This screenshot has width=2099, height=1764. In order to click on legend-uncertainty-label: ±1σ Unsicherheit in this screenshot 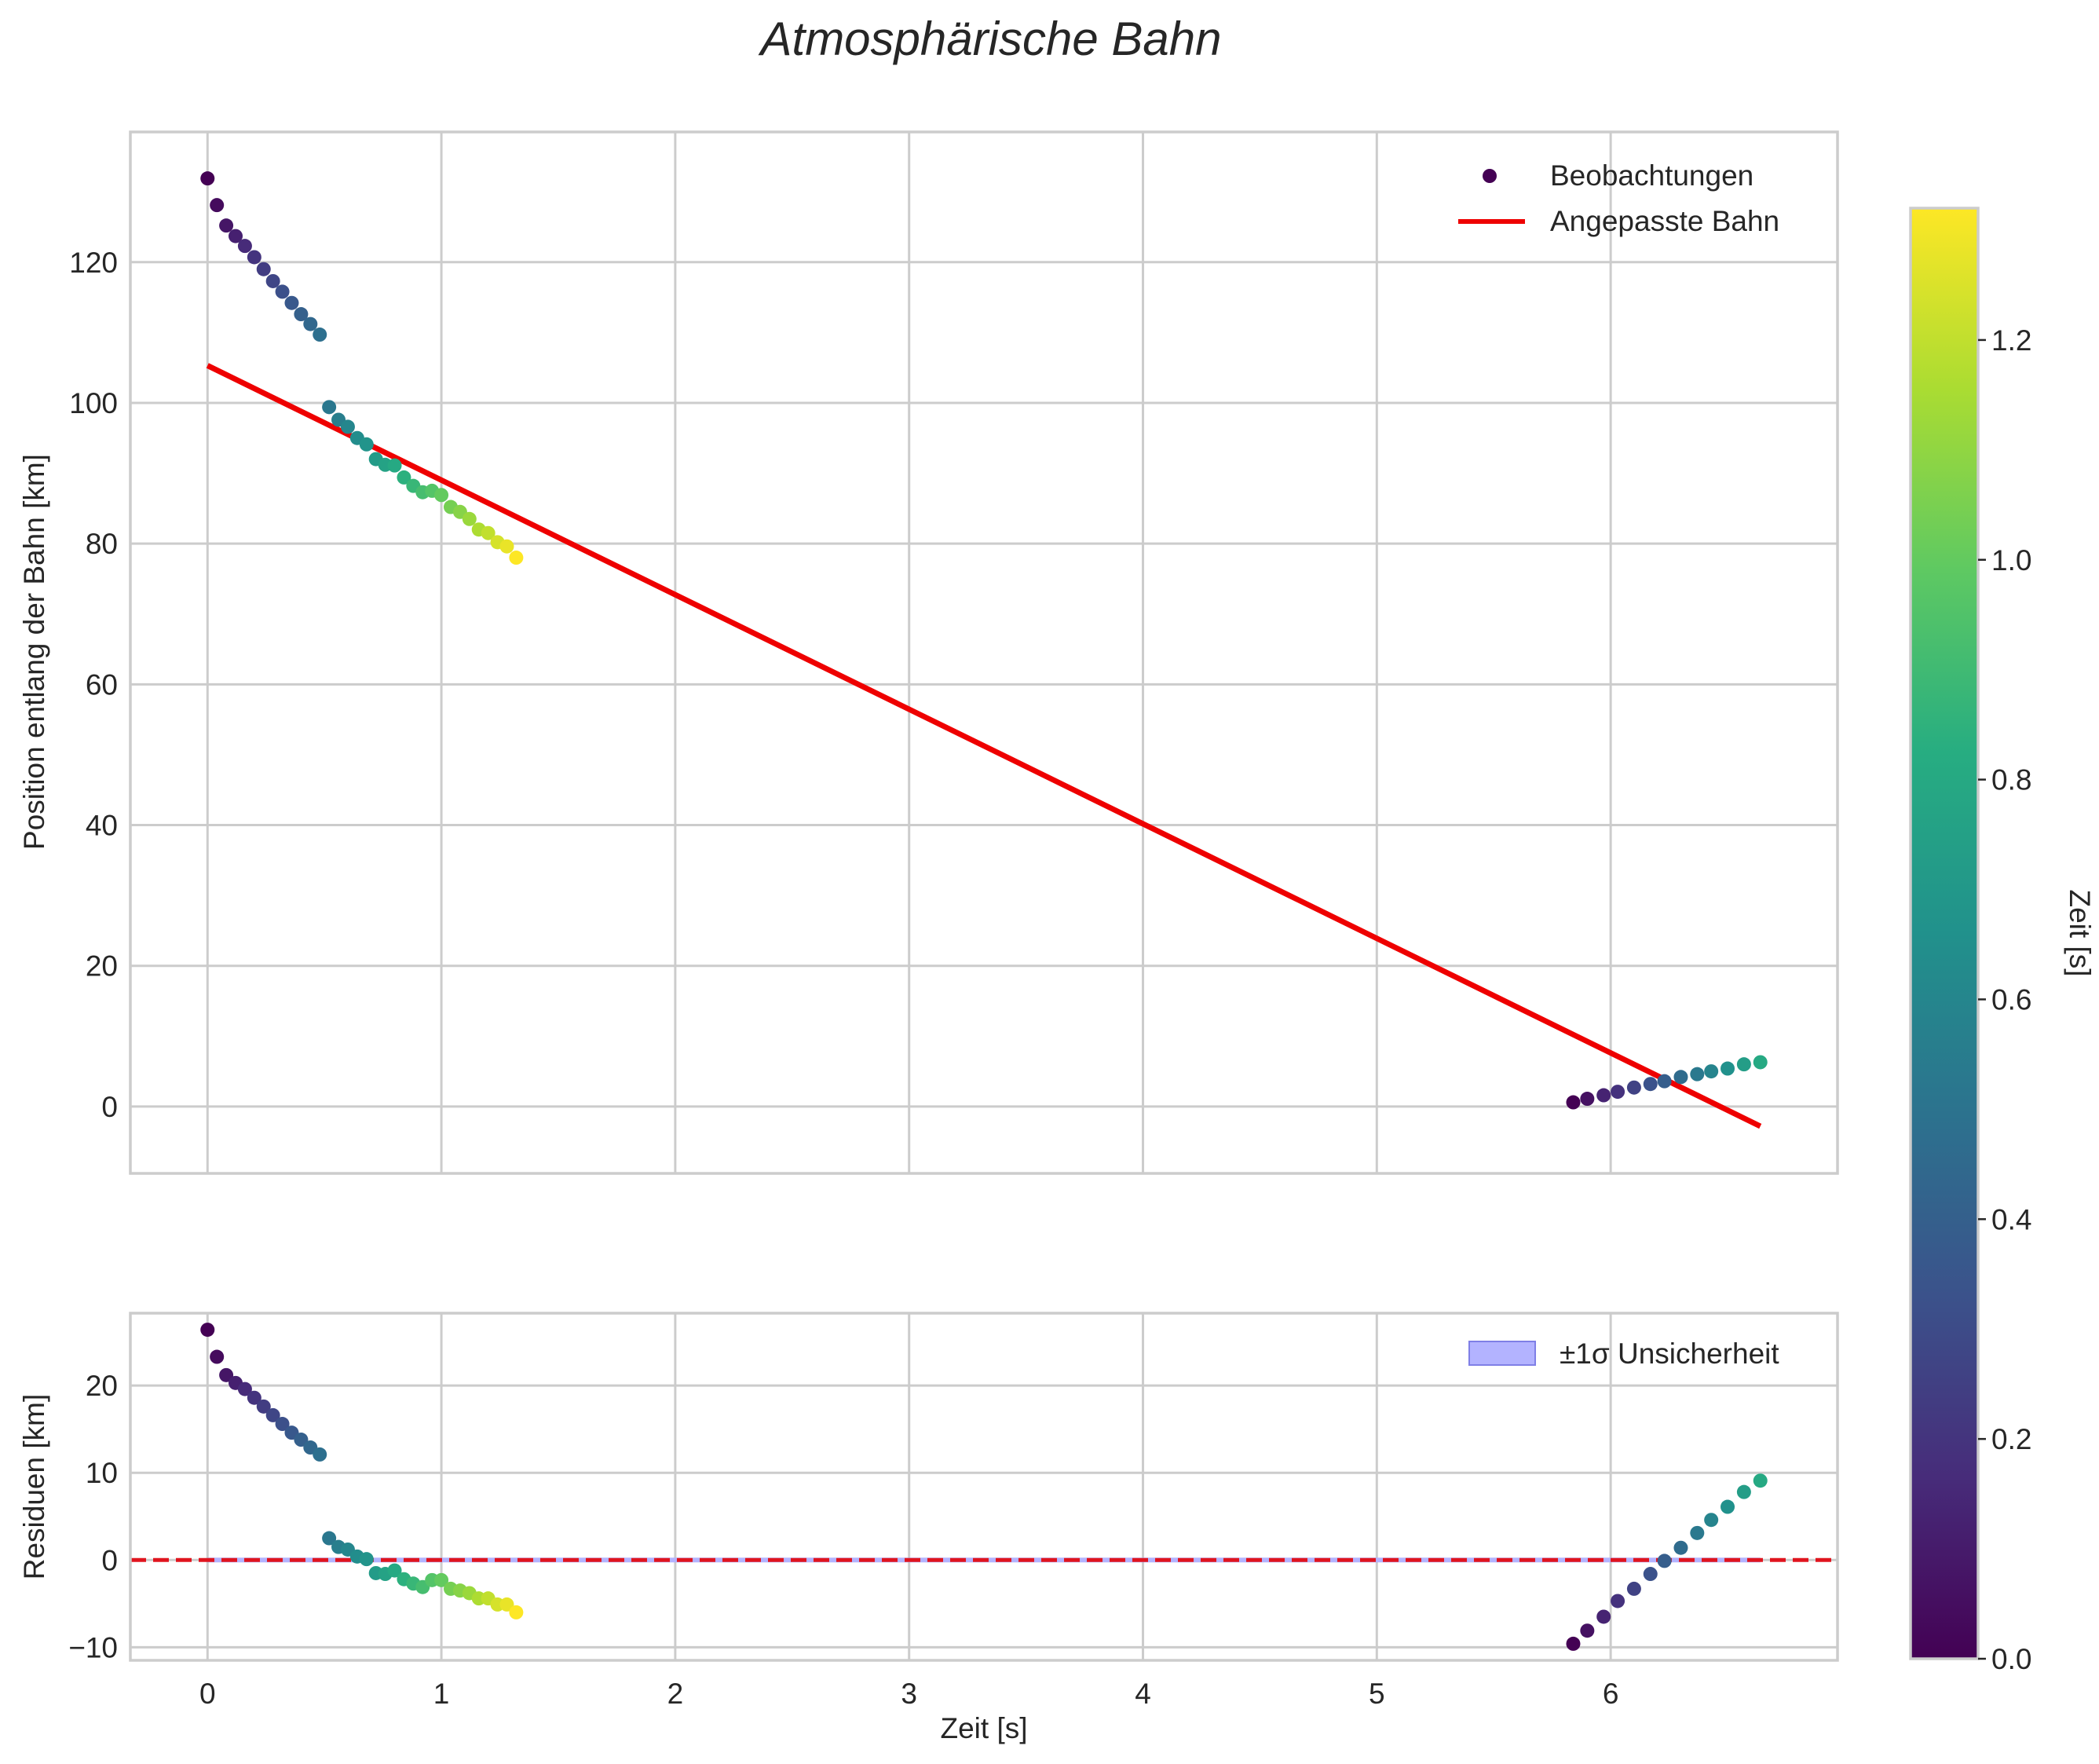, I will do `click(1669, 1354)`.